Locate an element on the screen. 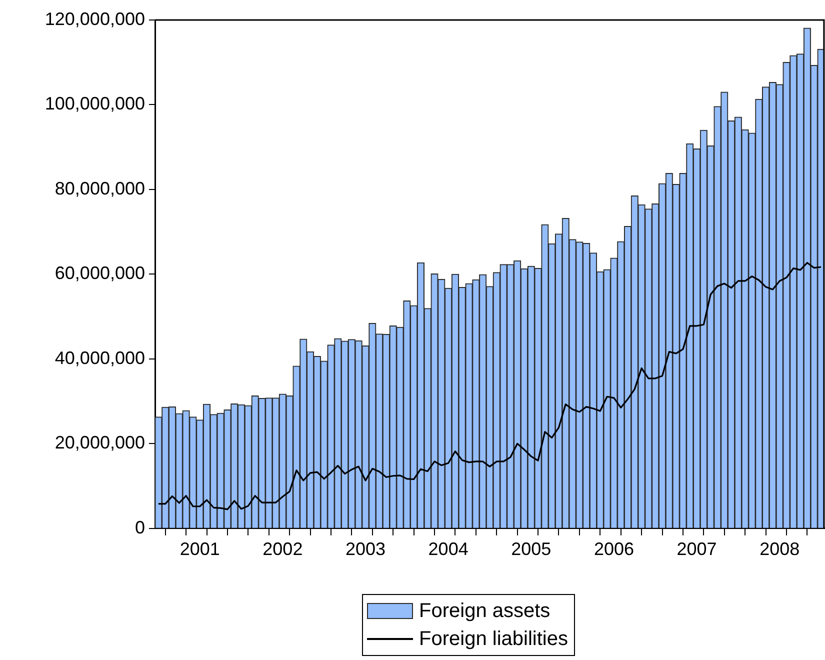  legend-label: Foreign liabilities is located at coordinates (493, 639).